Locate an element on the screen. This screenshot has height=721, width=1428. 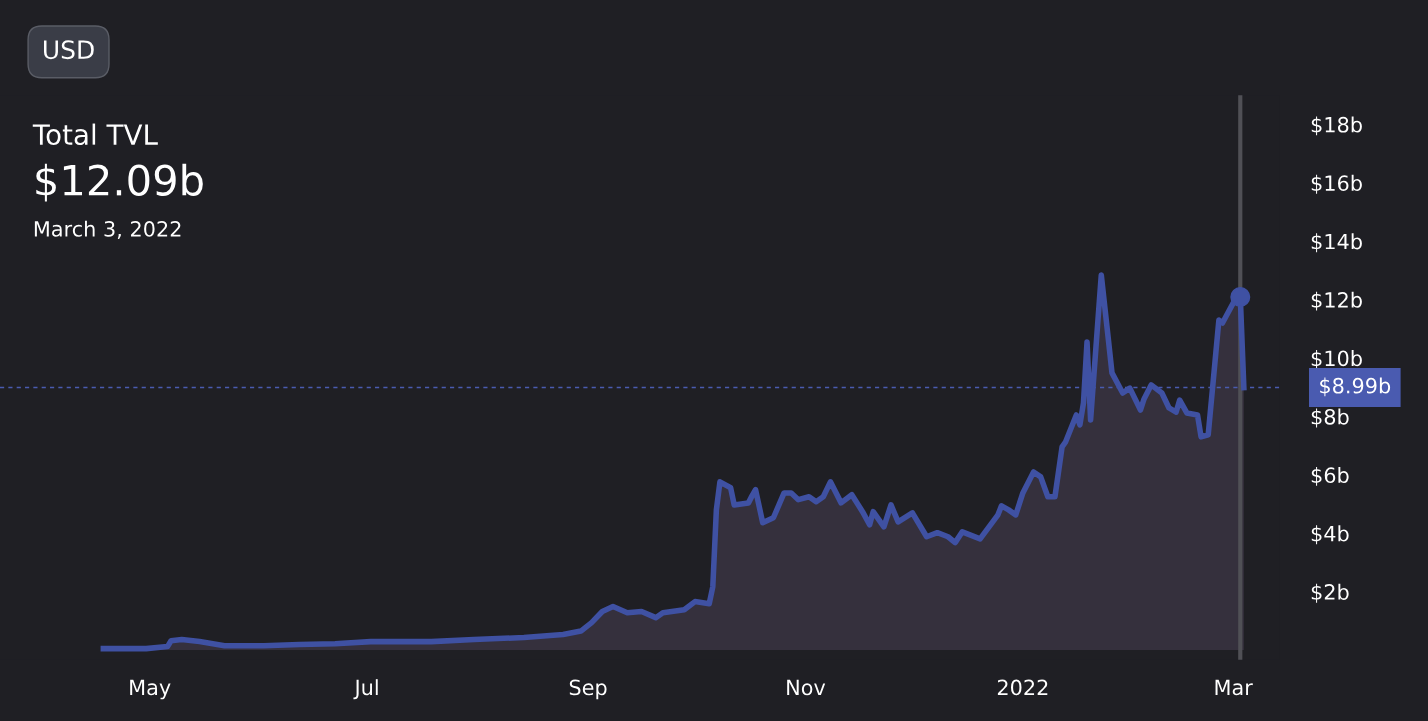
y-tick-label: $6b is located at coordinates (1330, 476).